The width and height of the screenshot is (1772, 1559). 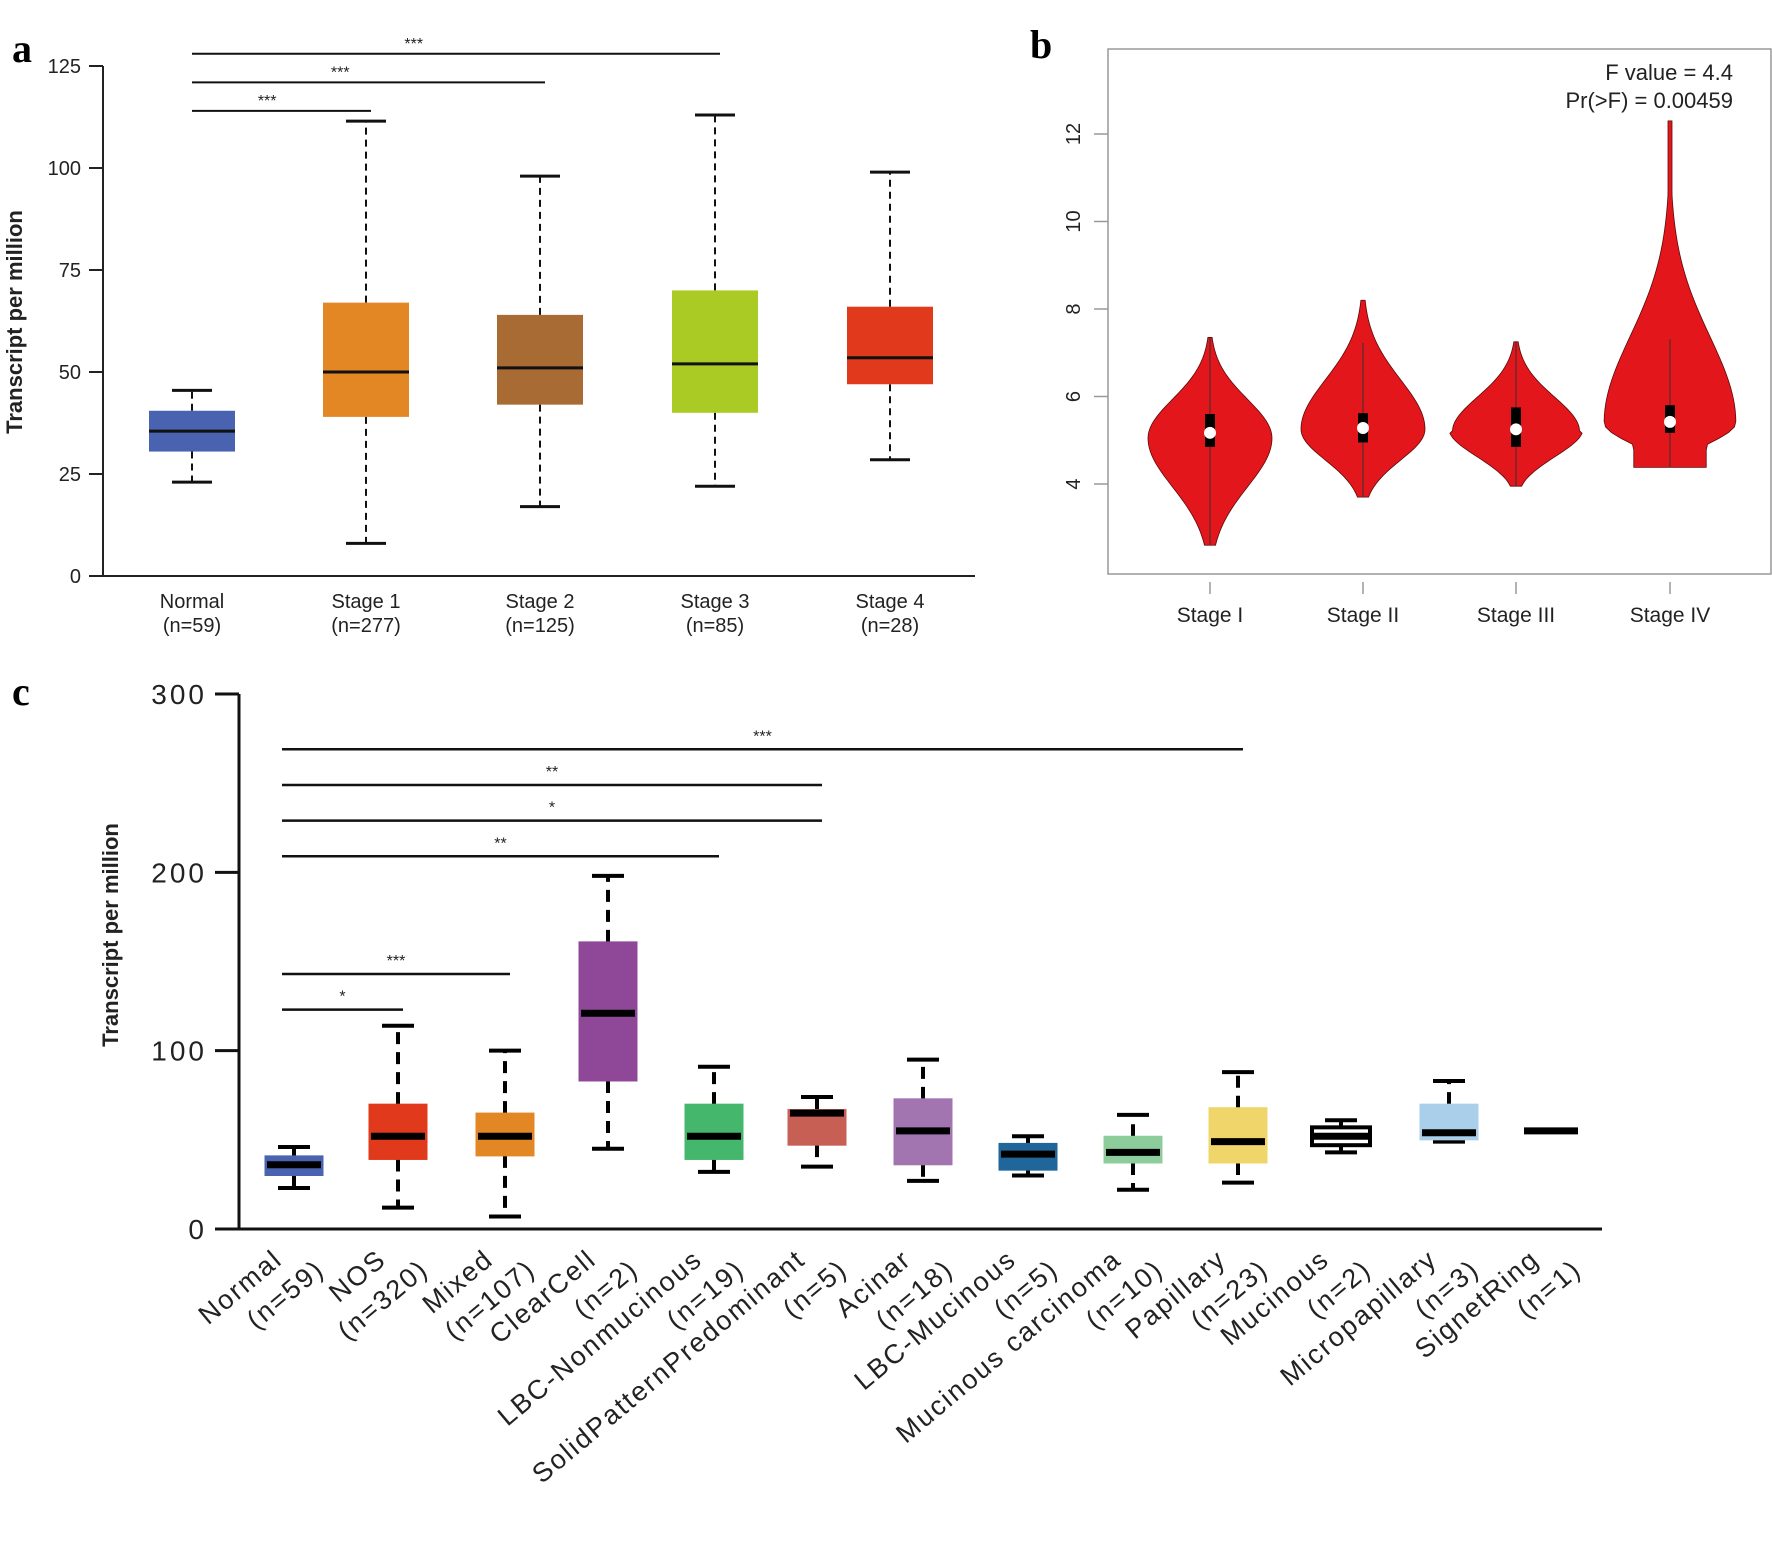 I want to click on x-tick-count: (n=125), so click(x=540, y=626).